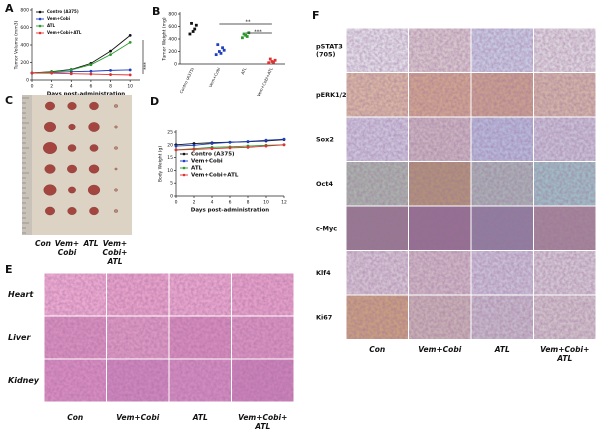 Image resolution: width=600 pixels, height=444 pixels. What do you see at coordinates (165, 39) in the screenshot?
I see `y-axis-label: Tumor Weight (mg)` at bounding box center [165, 39].